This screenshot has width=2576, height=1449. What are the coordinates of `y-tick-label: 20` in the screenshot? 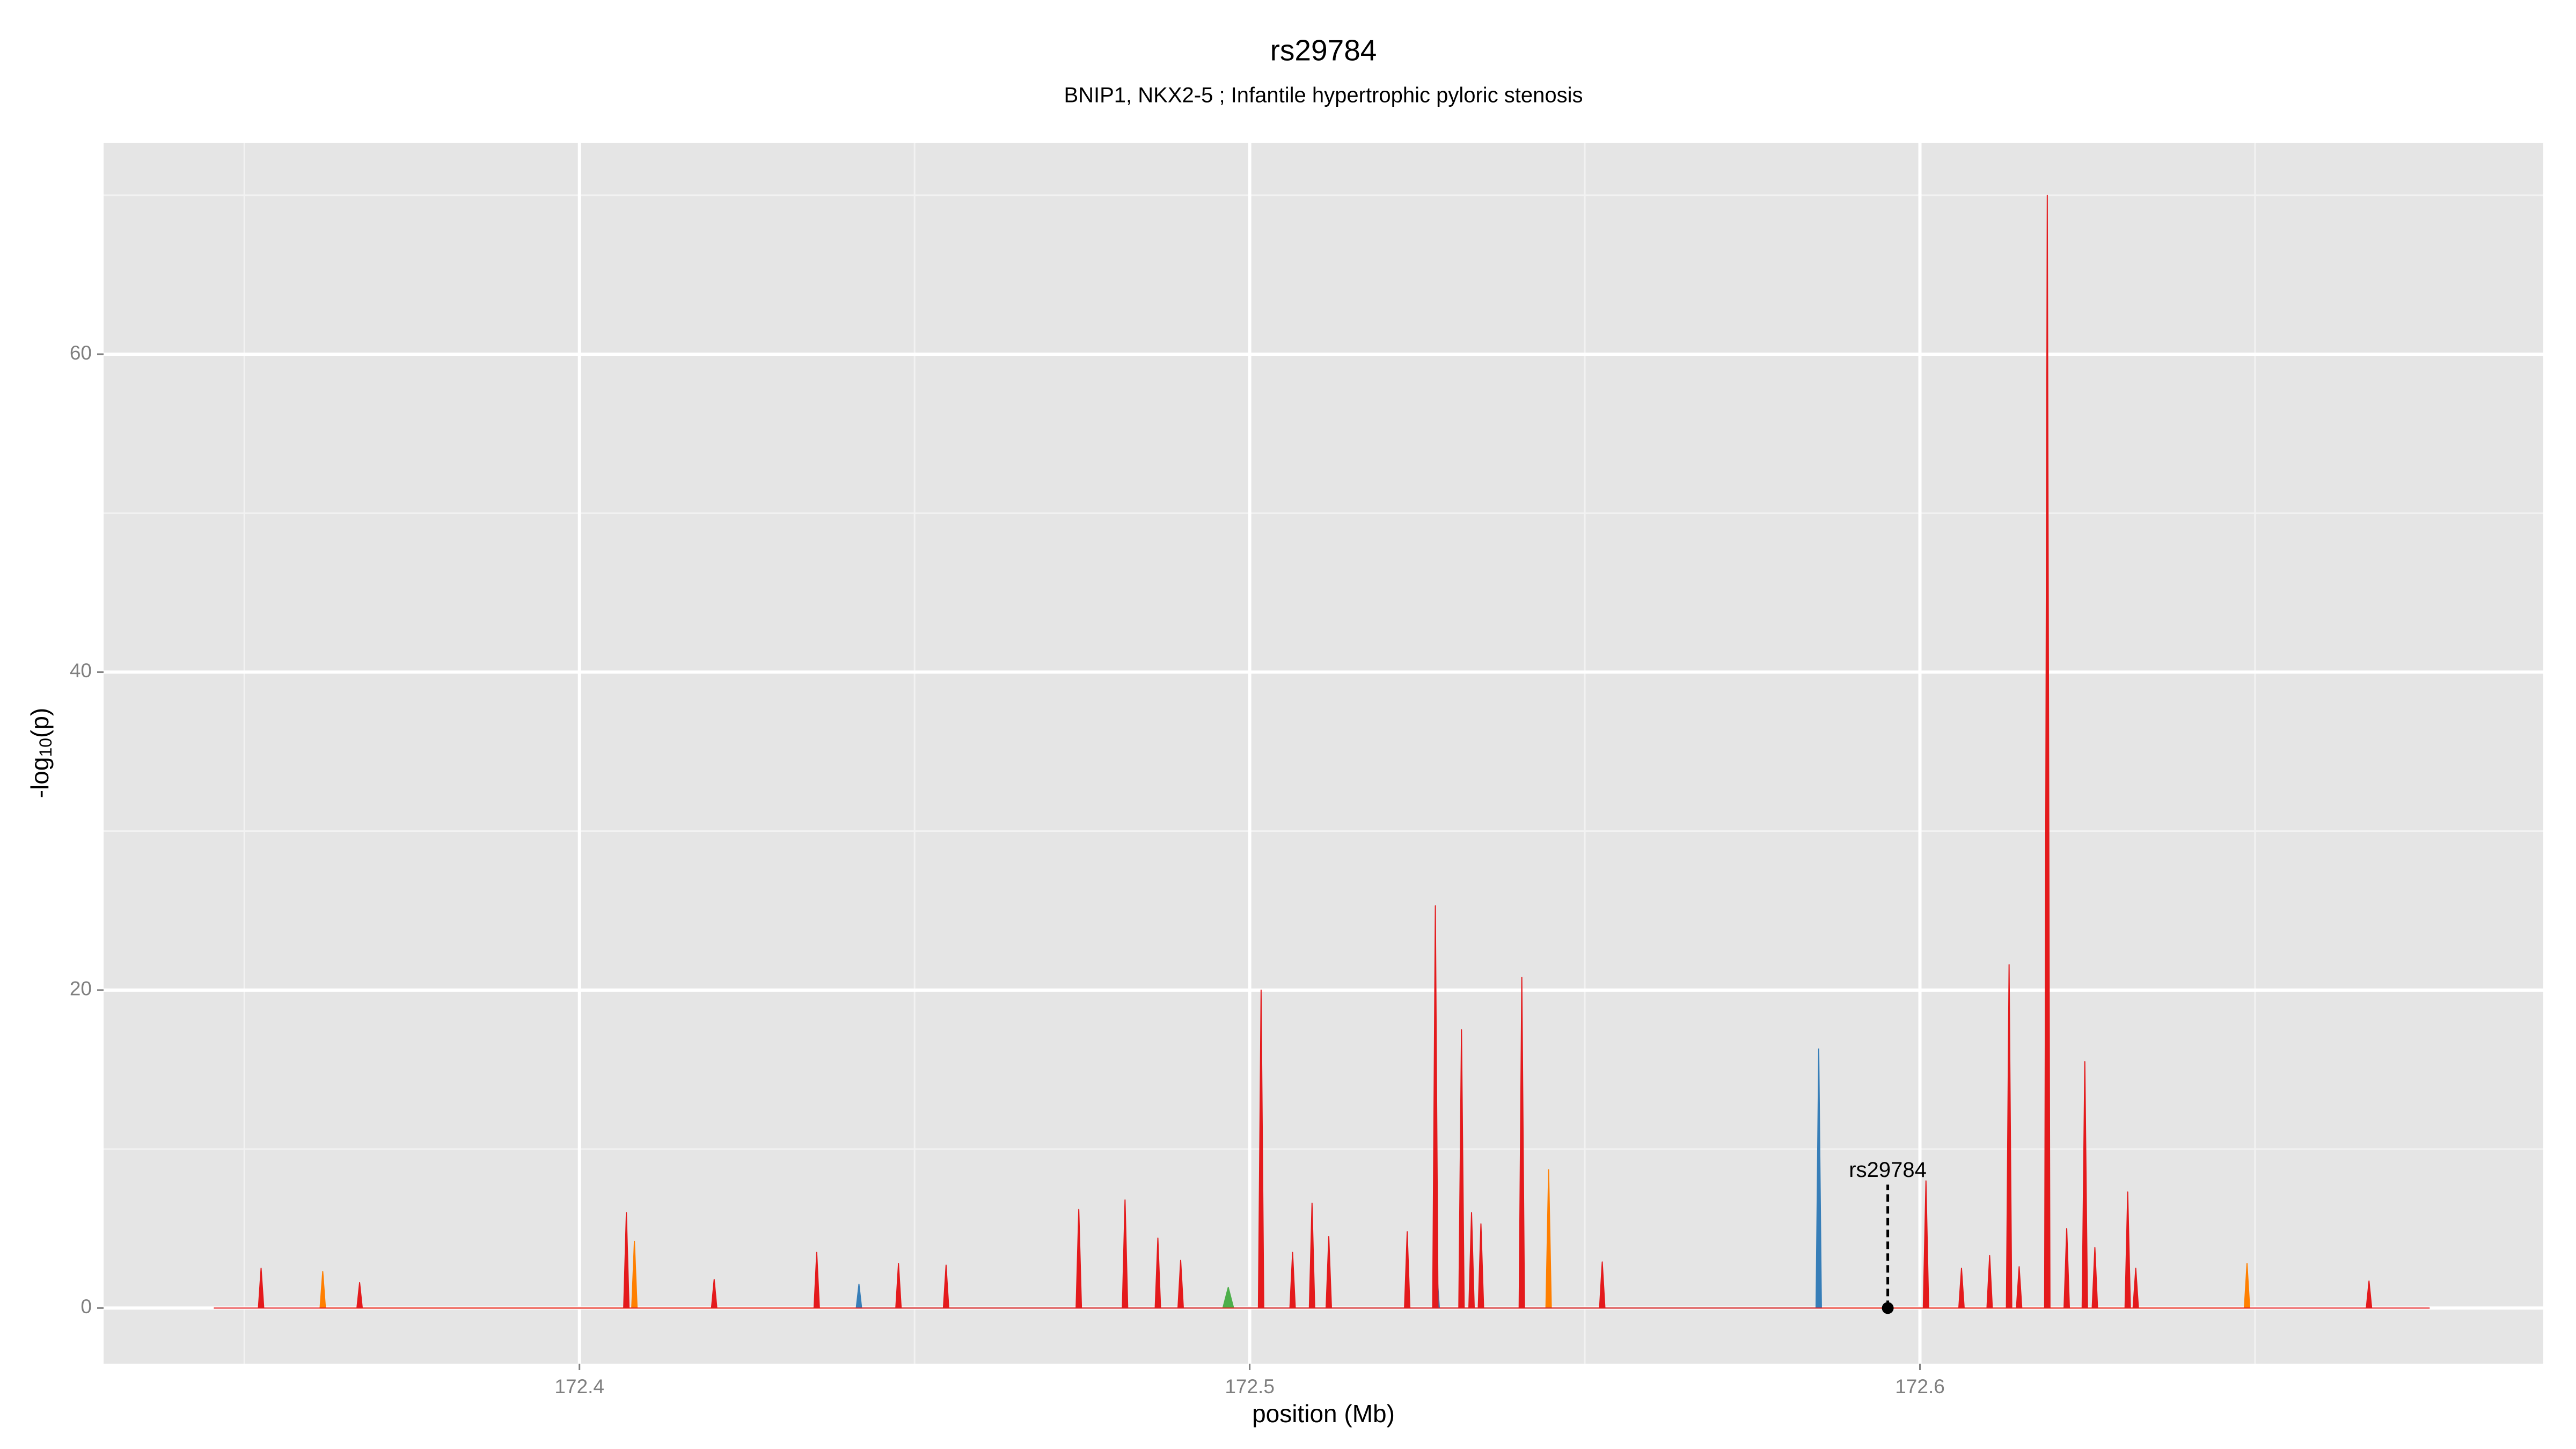 It's located at (81, 989).